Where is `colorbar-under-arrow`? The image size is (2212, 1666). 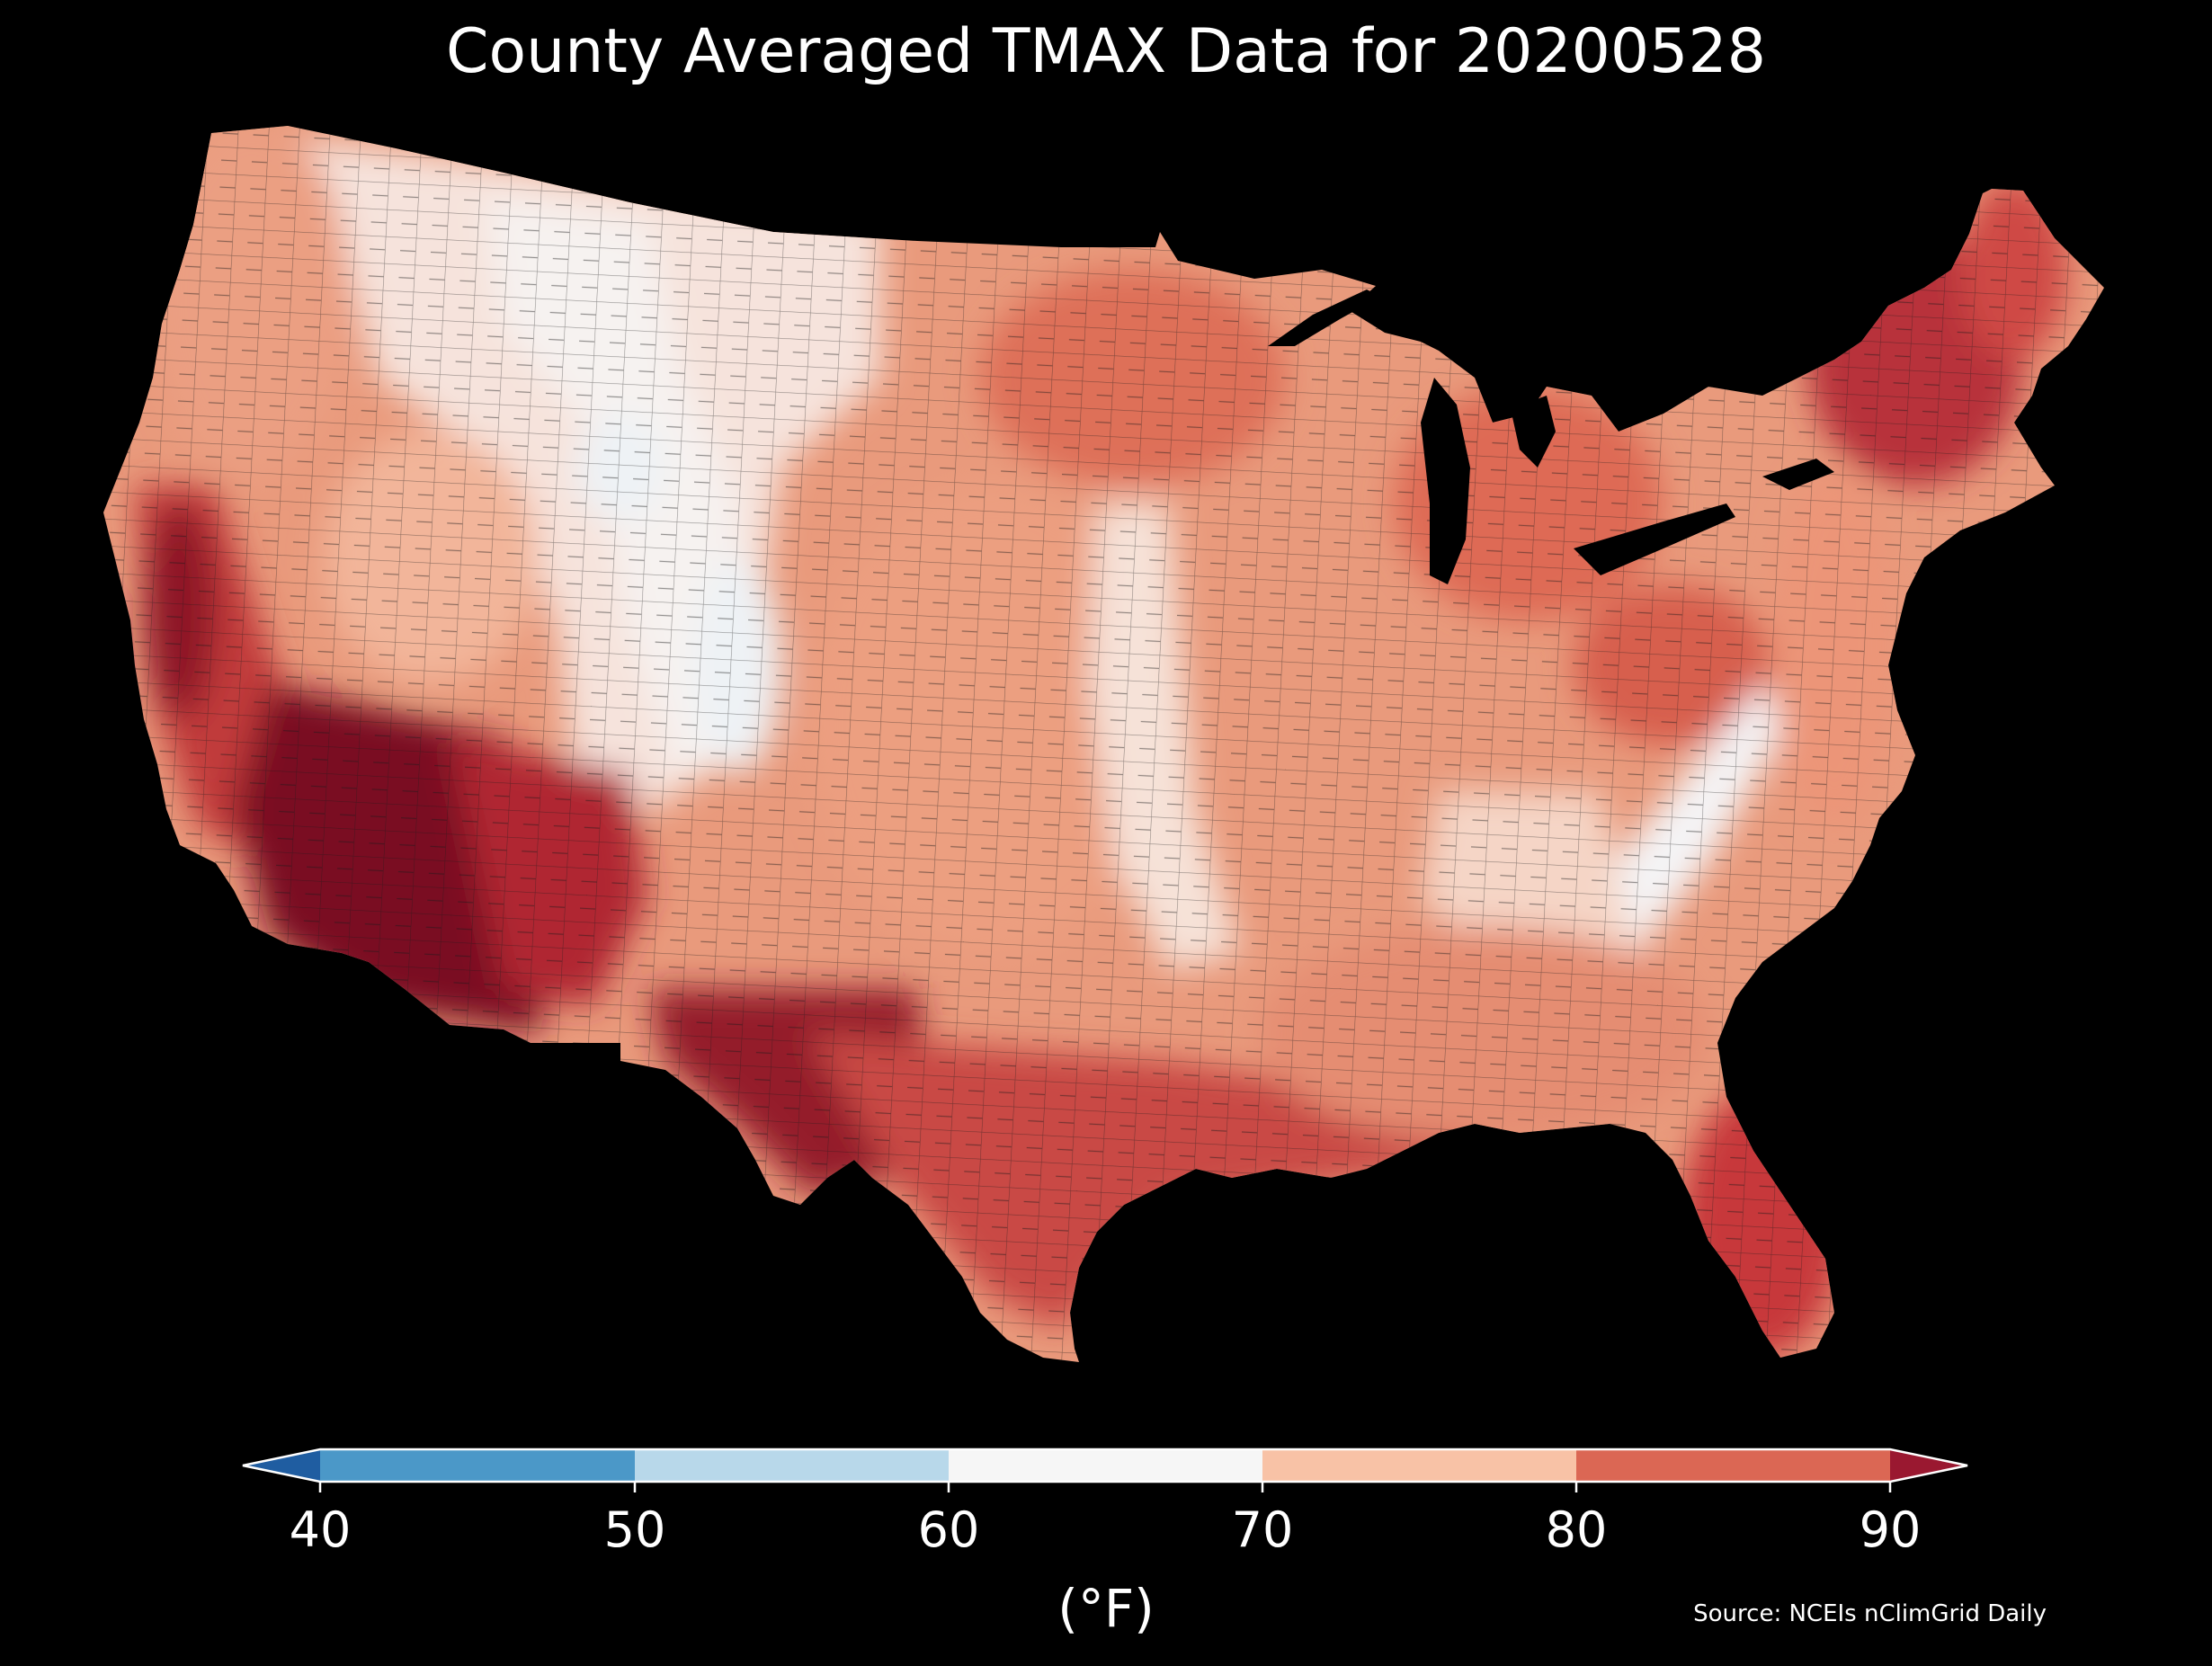 colorbar-under-arrow is located at coordinates (281, 1465).